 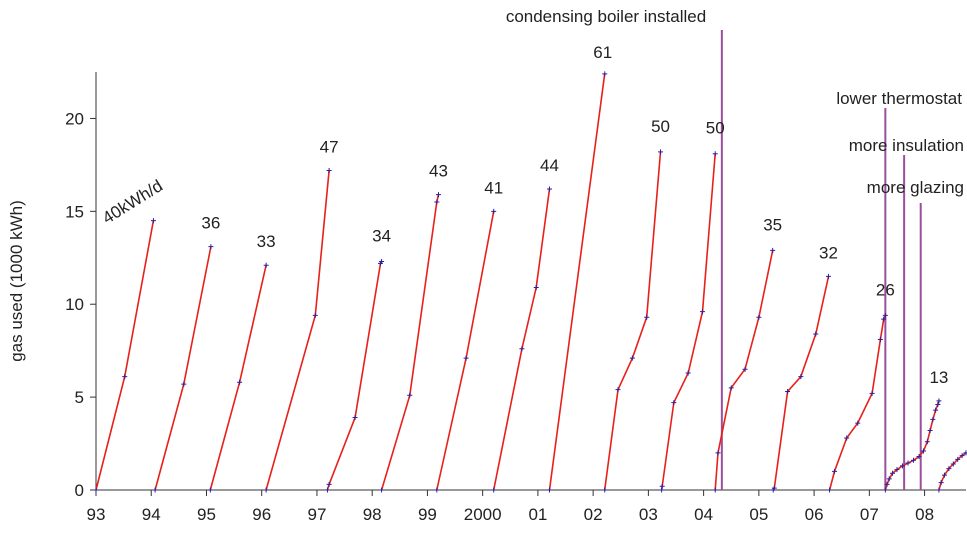 I want to click on series-label: 36, so click(x=210, y=223).